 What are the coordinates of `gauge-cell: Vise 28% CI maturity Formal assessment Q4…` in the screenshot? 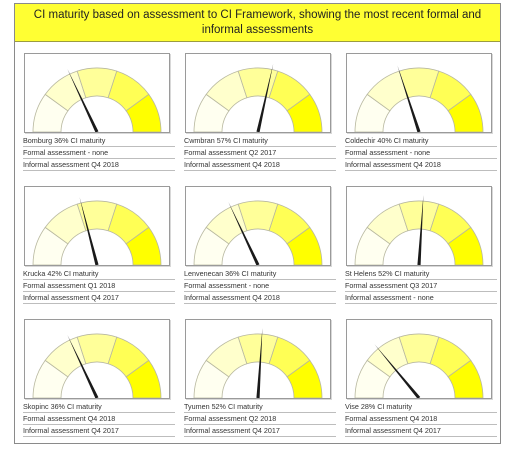 It's located at (419, 378).